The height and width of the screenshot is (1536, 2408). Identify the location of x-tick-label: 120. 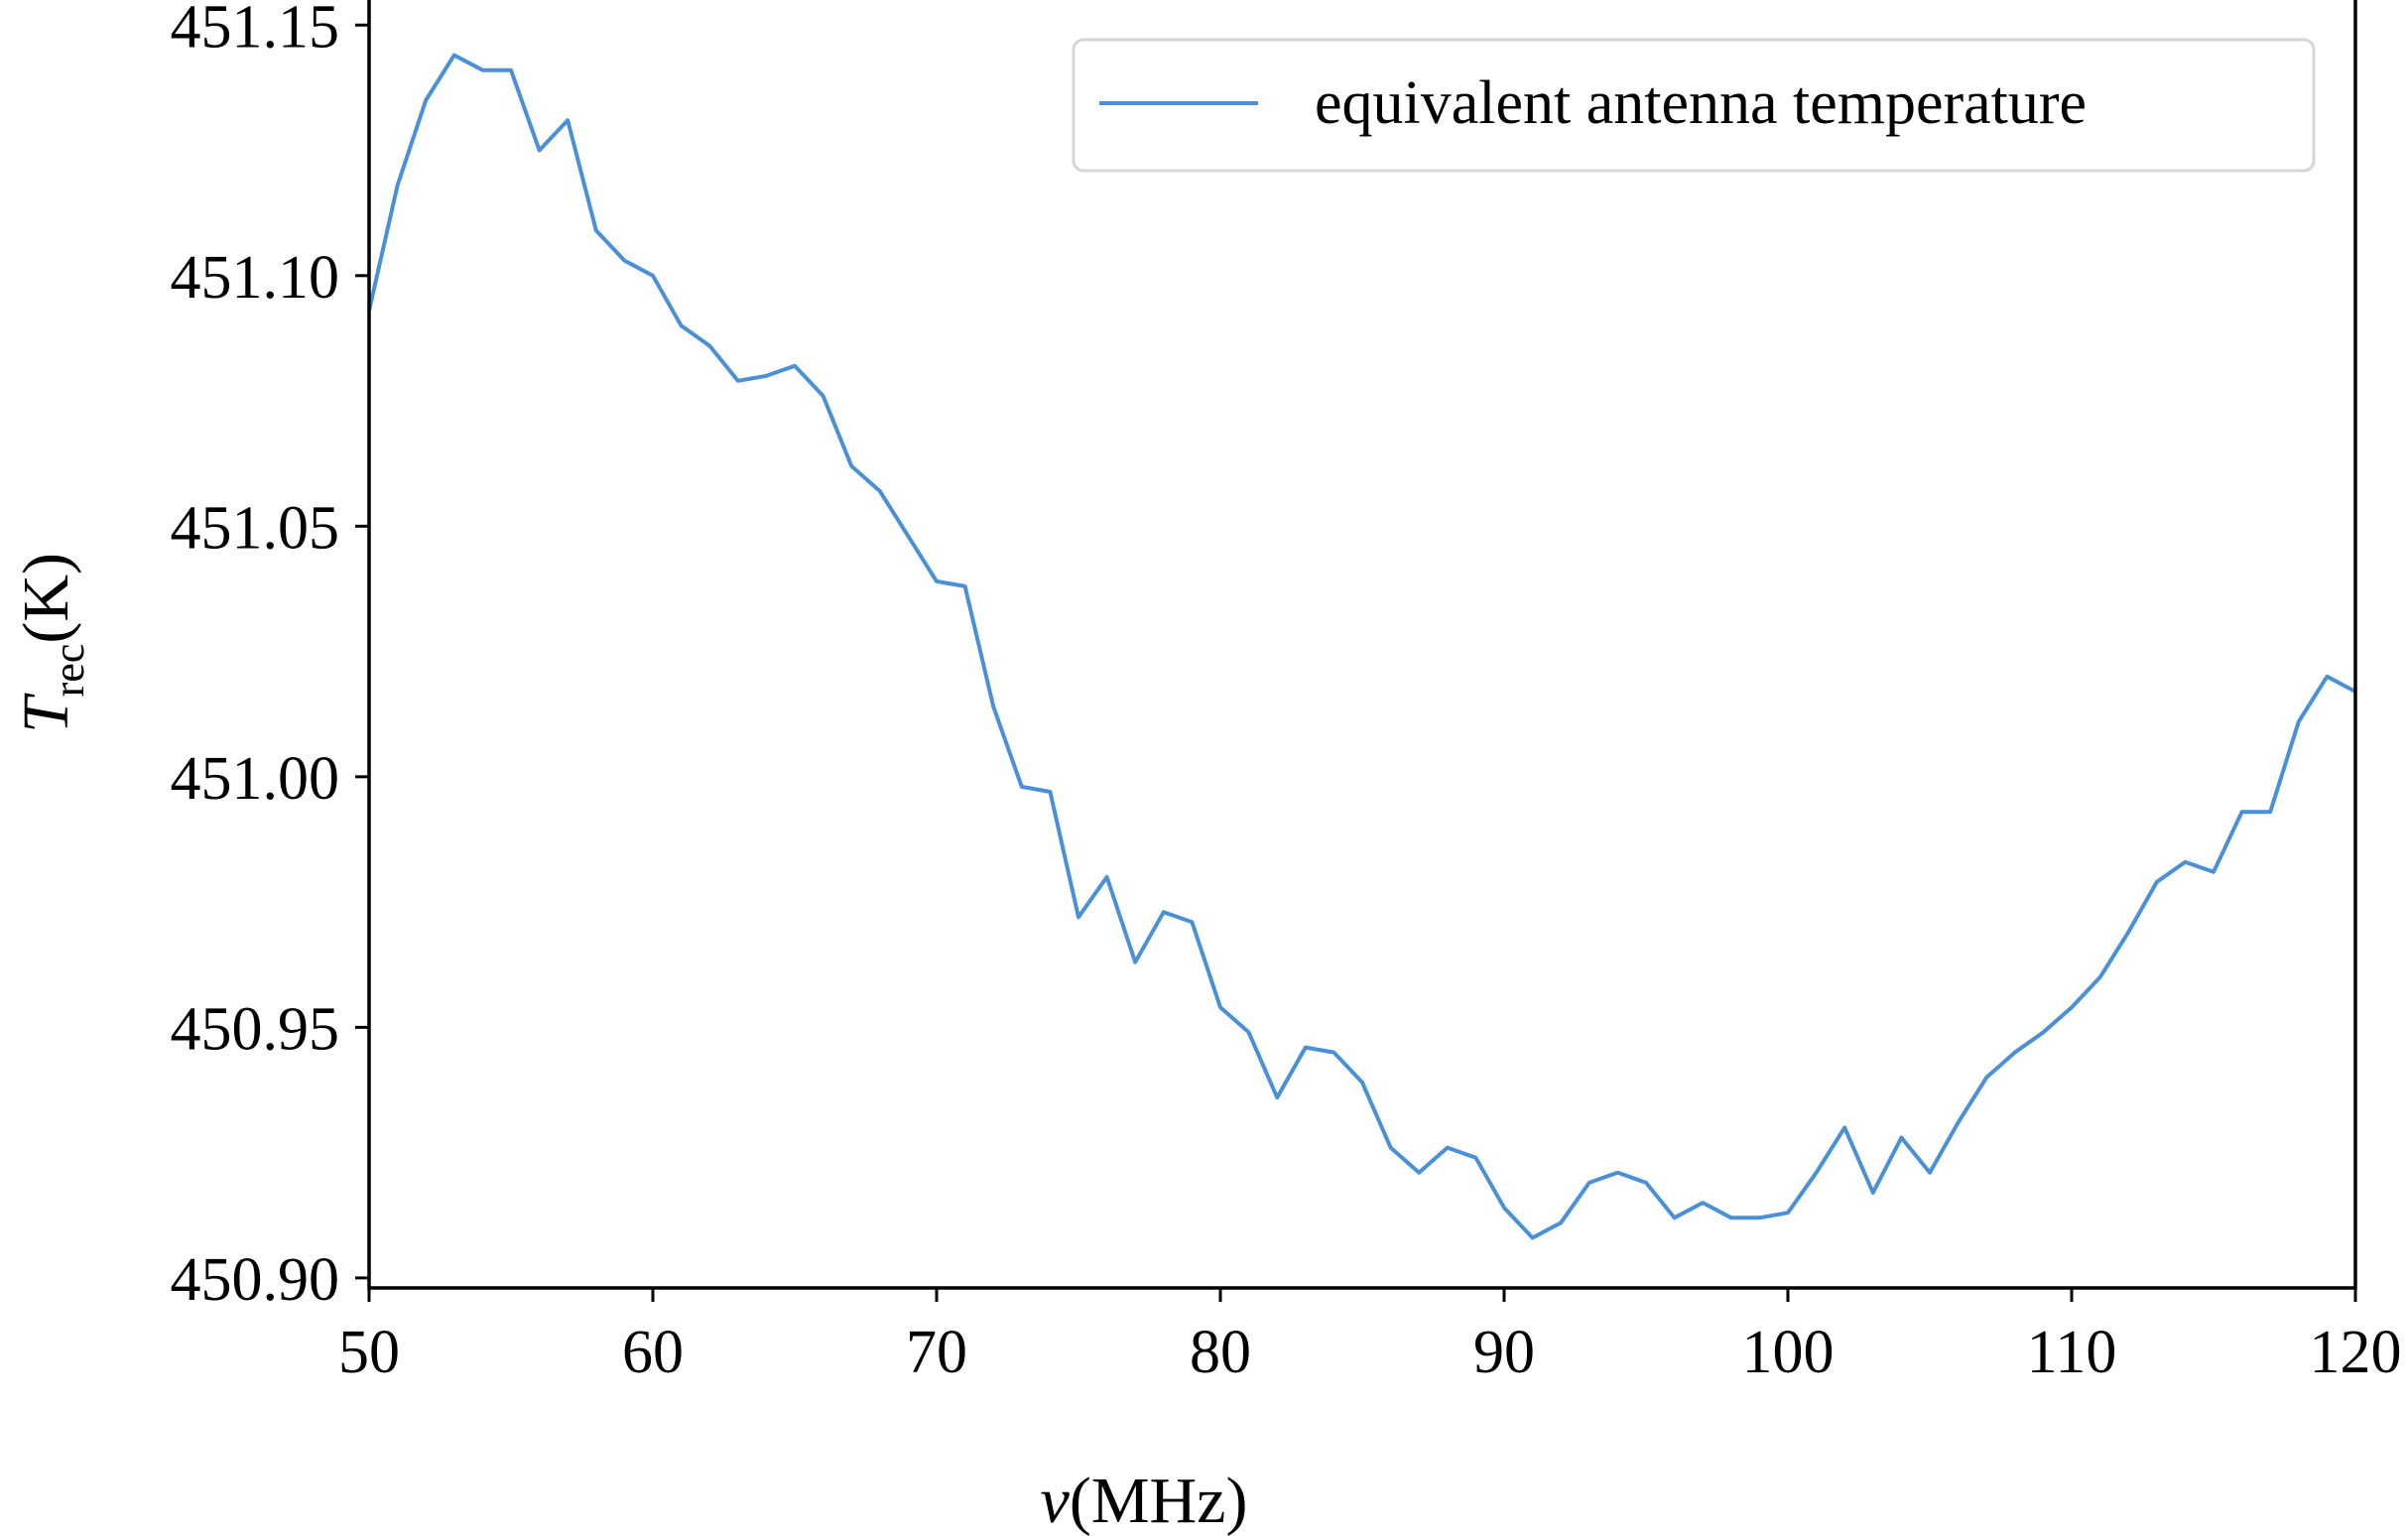
(2356, 1352).